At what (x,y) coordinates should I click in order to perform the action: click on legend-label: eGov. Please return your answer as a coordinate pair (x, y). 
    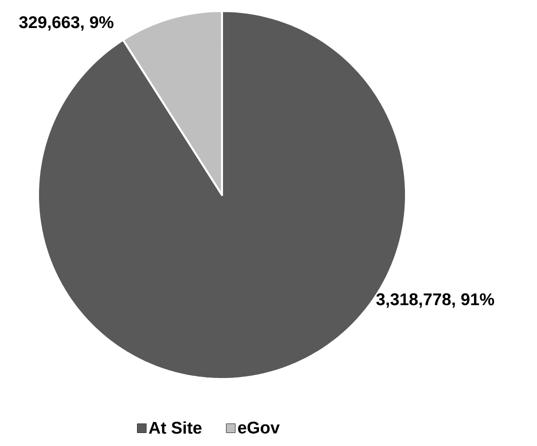
    Looking at the image, I should click on (259, 428).